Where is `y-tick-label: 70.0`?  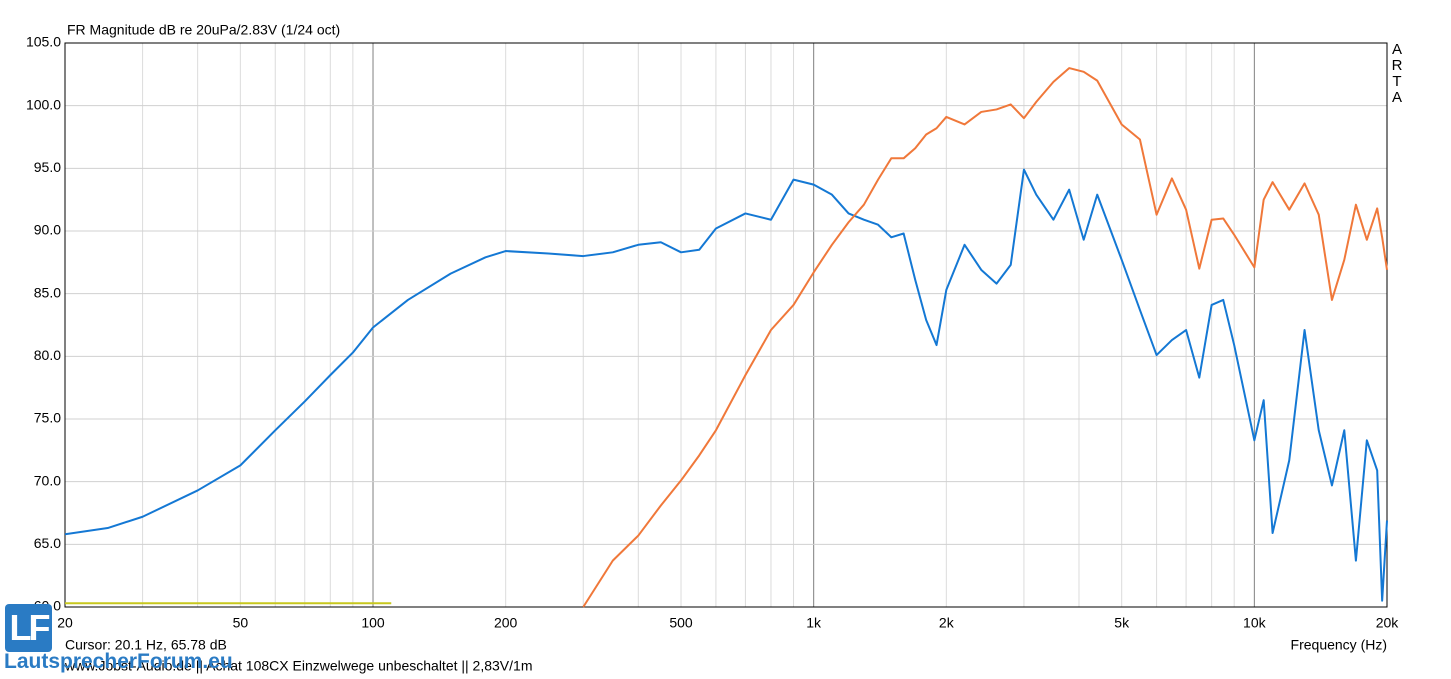 y-tick-label: 70.0 is located at coordinates (47, 480).